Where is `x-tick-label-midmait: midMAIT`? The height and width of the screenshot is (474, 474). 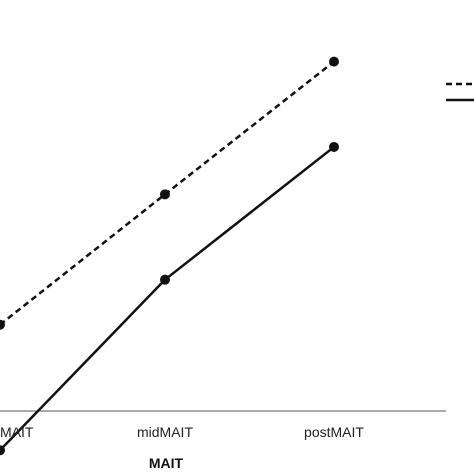
x-tick-label-midmait: midMAIT is located at coordinates (165, 432).